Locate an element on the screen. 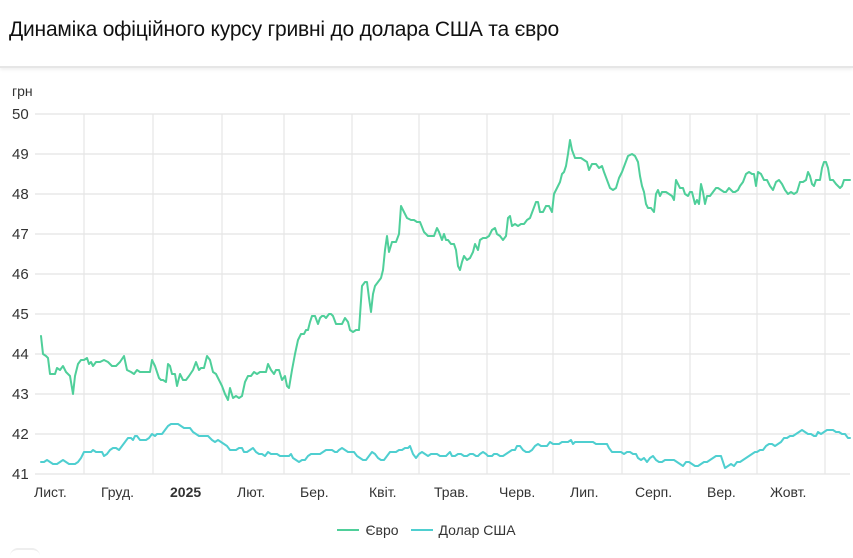  x-tick-label: Вер. is located at coordinates (721, 492).